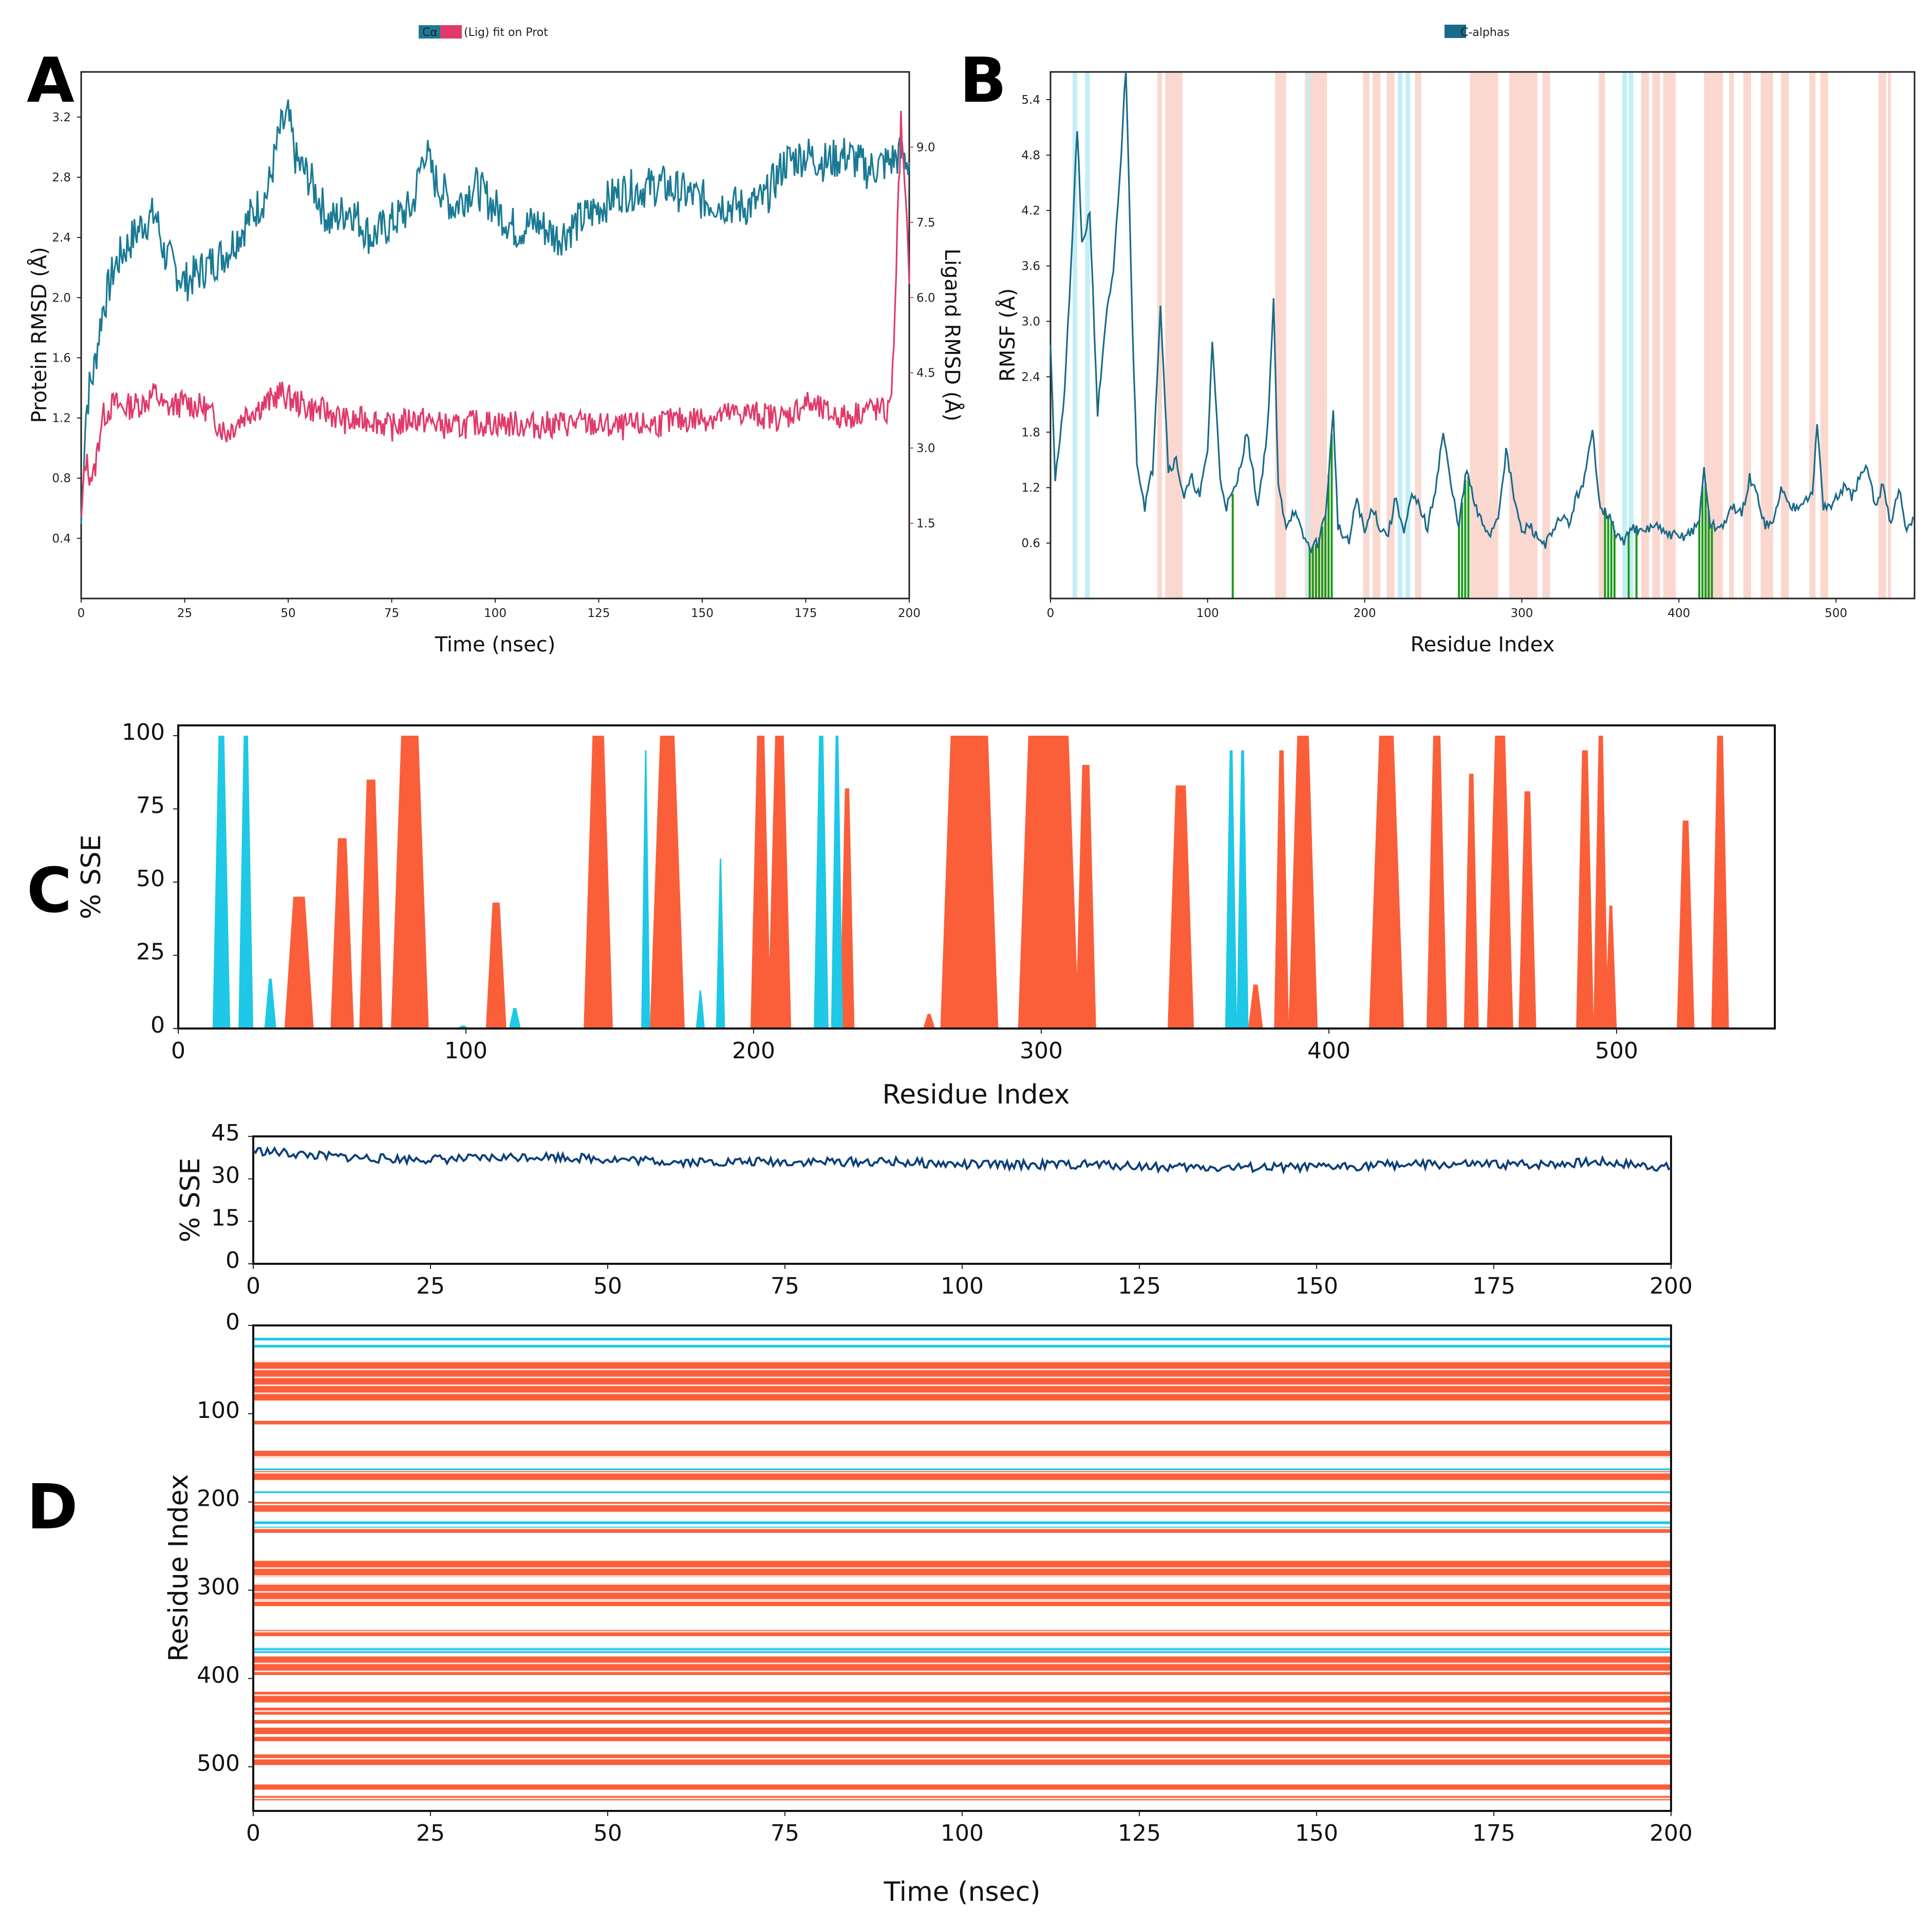  What do you see at coordinates (925, 448) in the screenshot?
I see `y-tick-label: 3.0` at bounding box center [925, 448].